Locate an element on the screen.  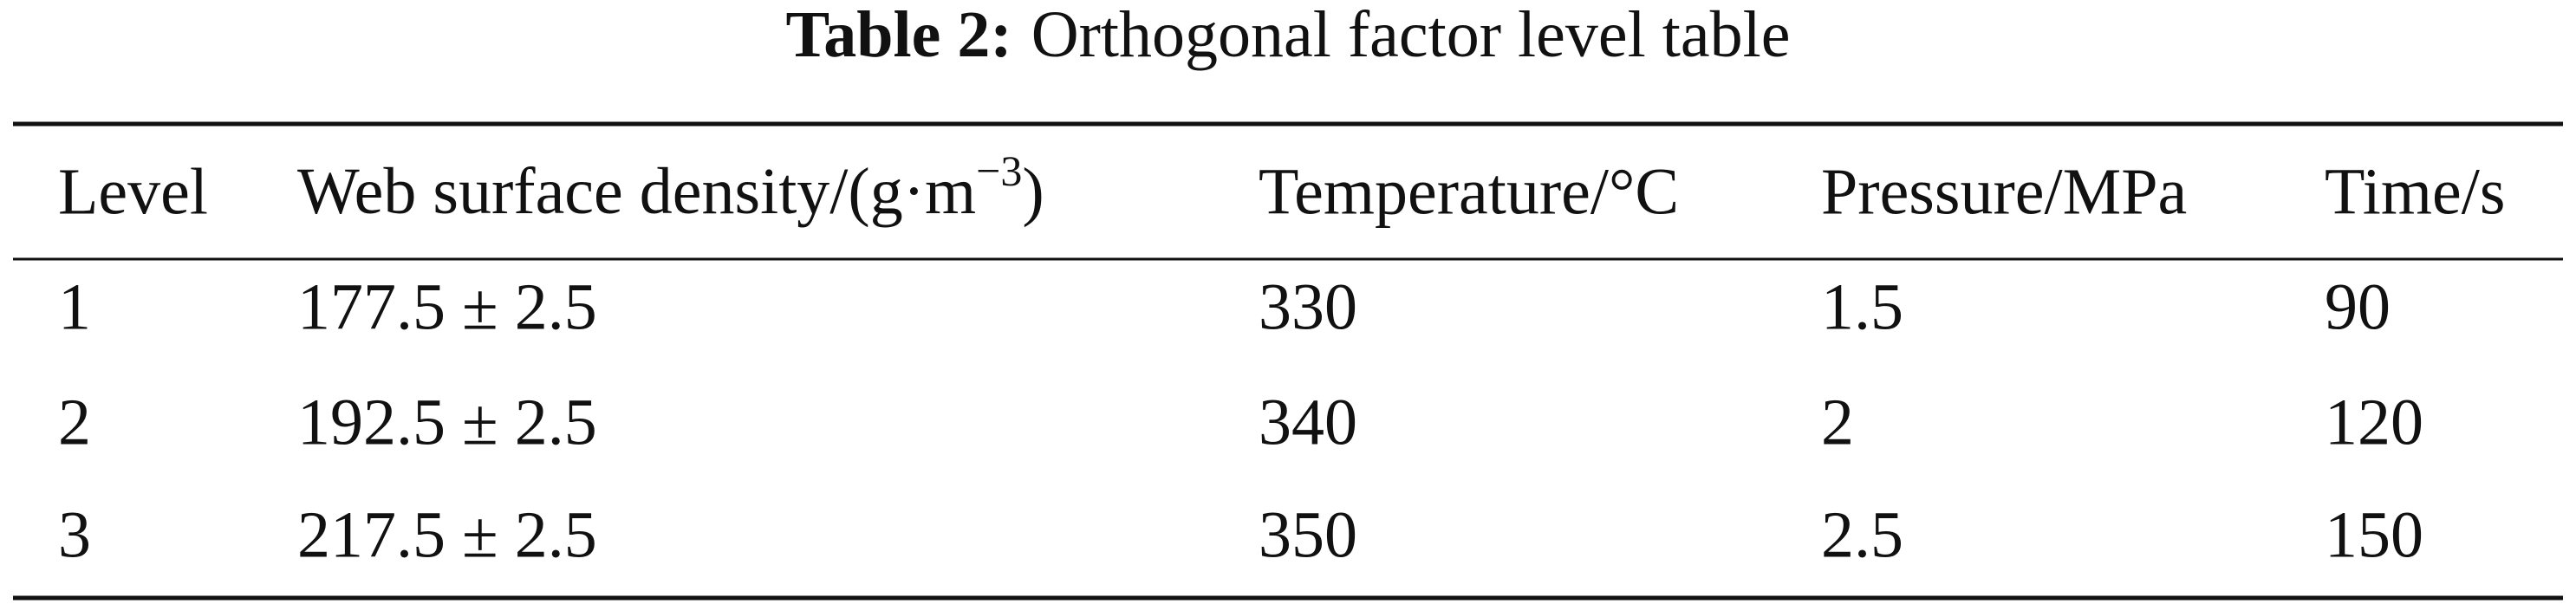
caption-label: Table 2: is located at coordinates (899, 36).